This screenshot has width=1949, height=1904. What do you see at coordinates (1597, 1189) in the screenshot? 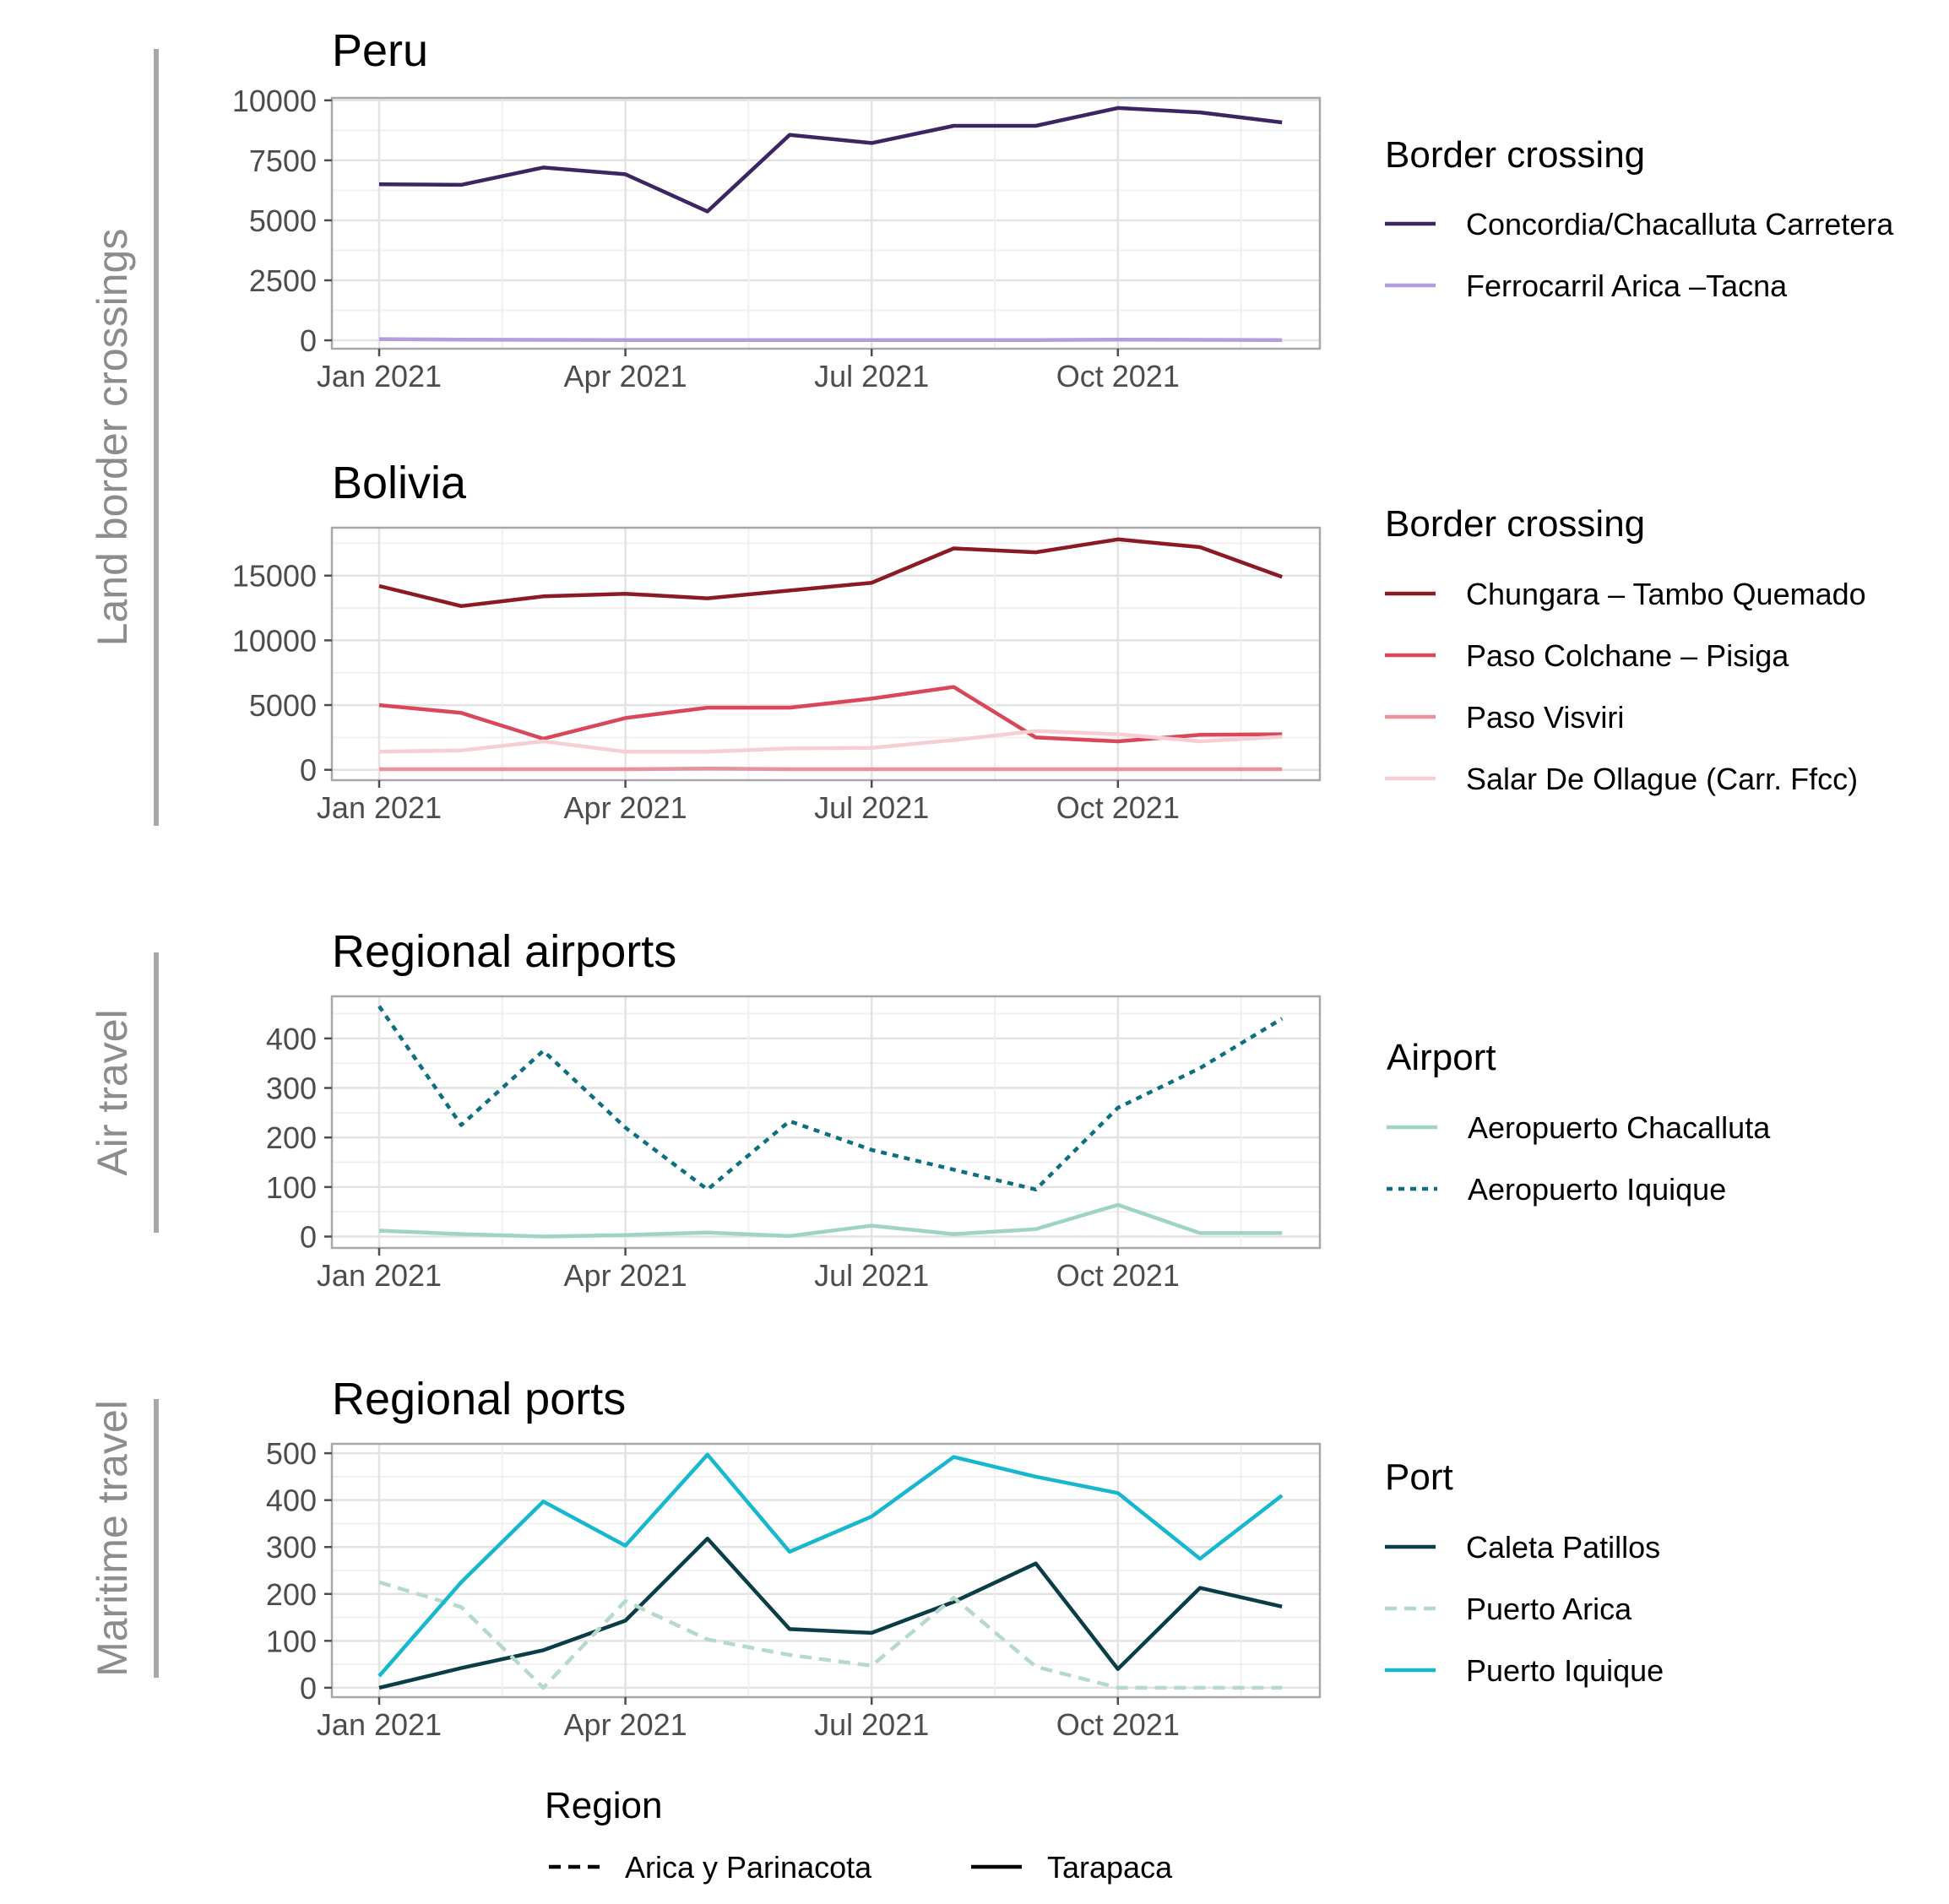
I see `legend-label-aeropuerto-iquique: Aeropuerto Iquique` at bounding box center [1597, 1189].